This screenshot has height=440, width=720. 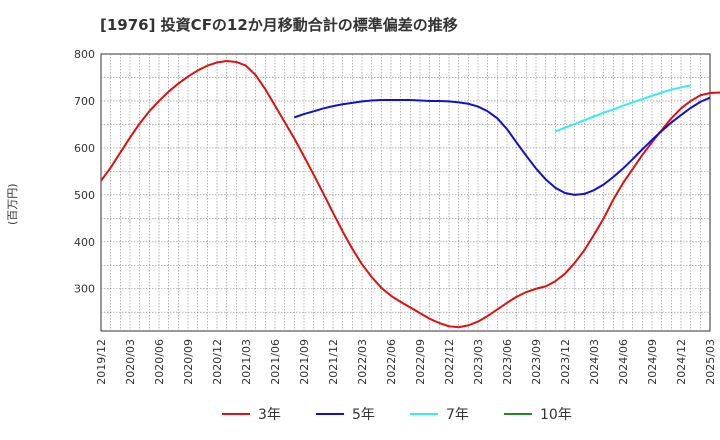 I want to click on x-tick-label: 2024/09, so click(x=652, y=362).